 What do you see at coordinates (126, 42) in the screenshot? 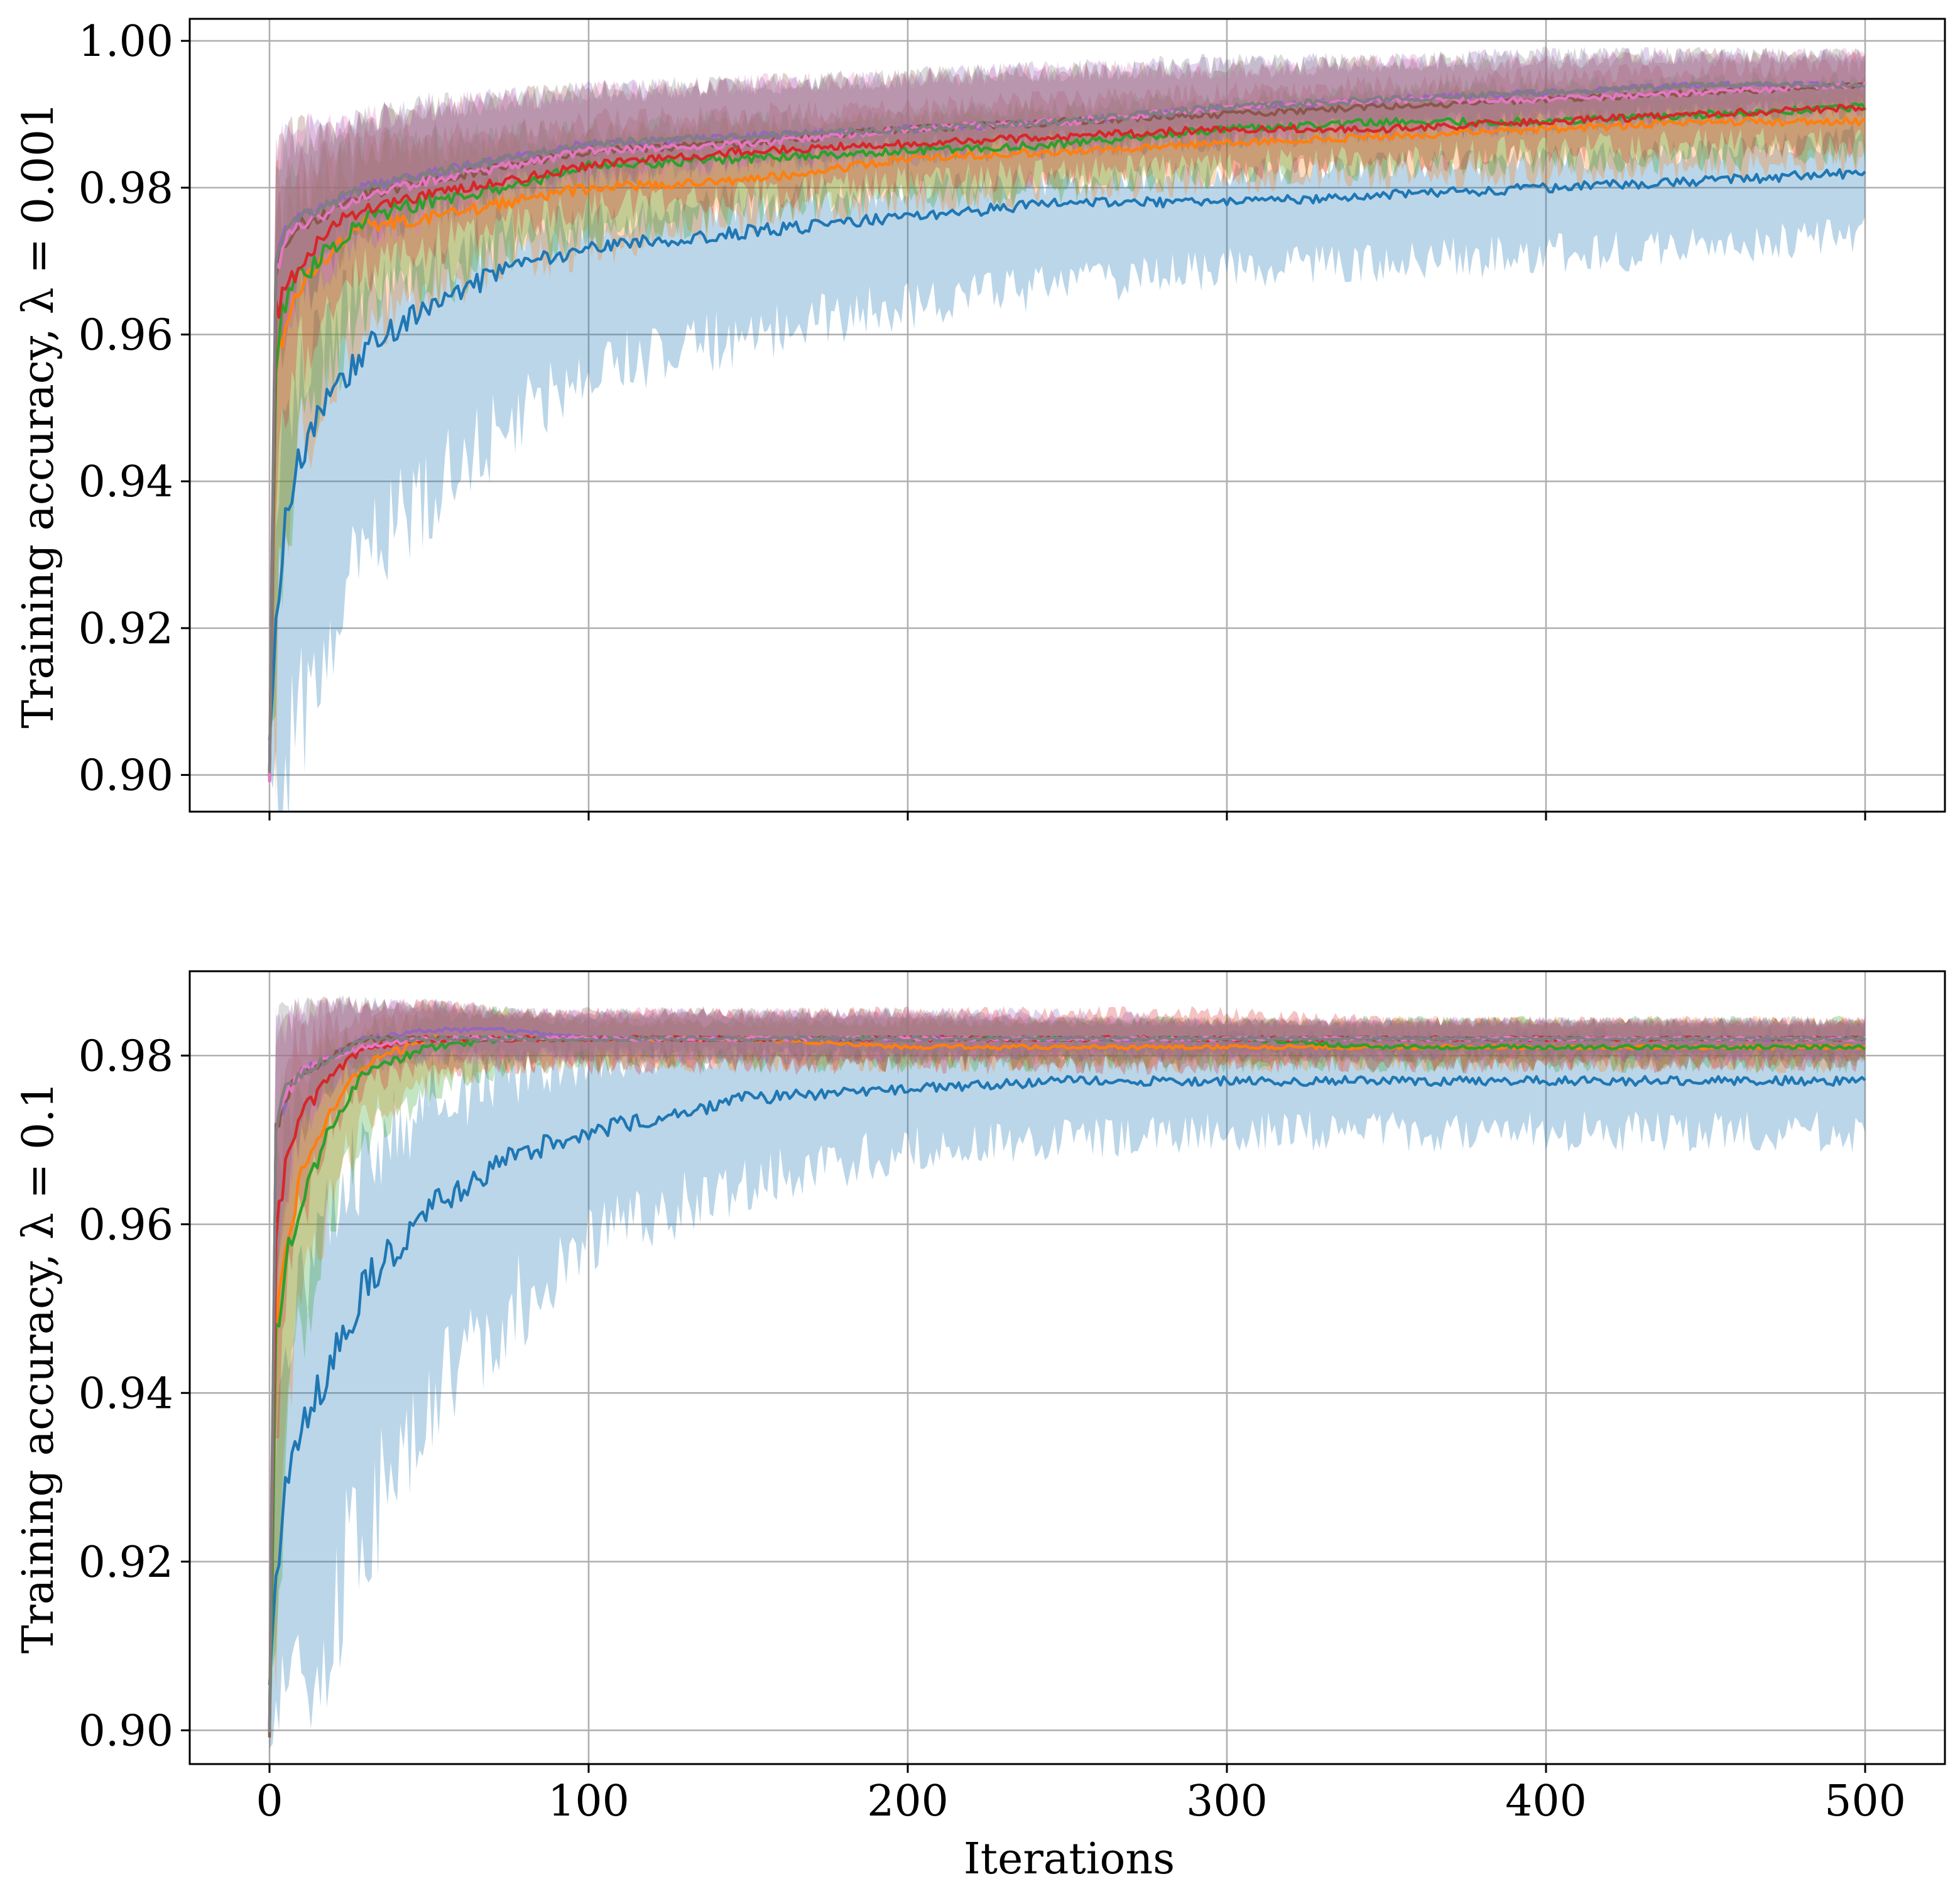
I see `y-tick-label: 1.00` at bounding box center [126, 42].